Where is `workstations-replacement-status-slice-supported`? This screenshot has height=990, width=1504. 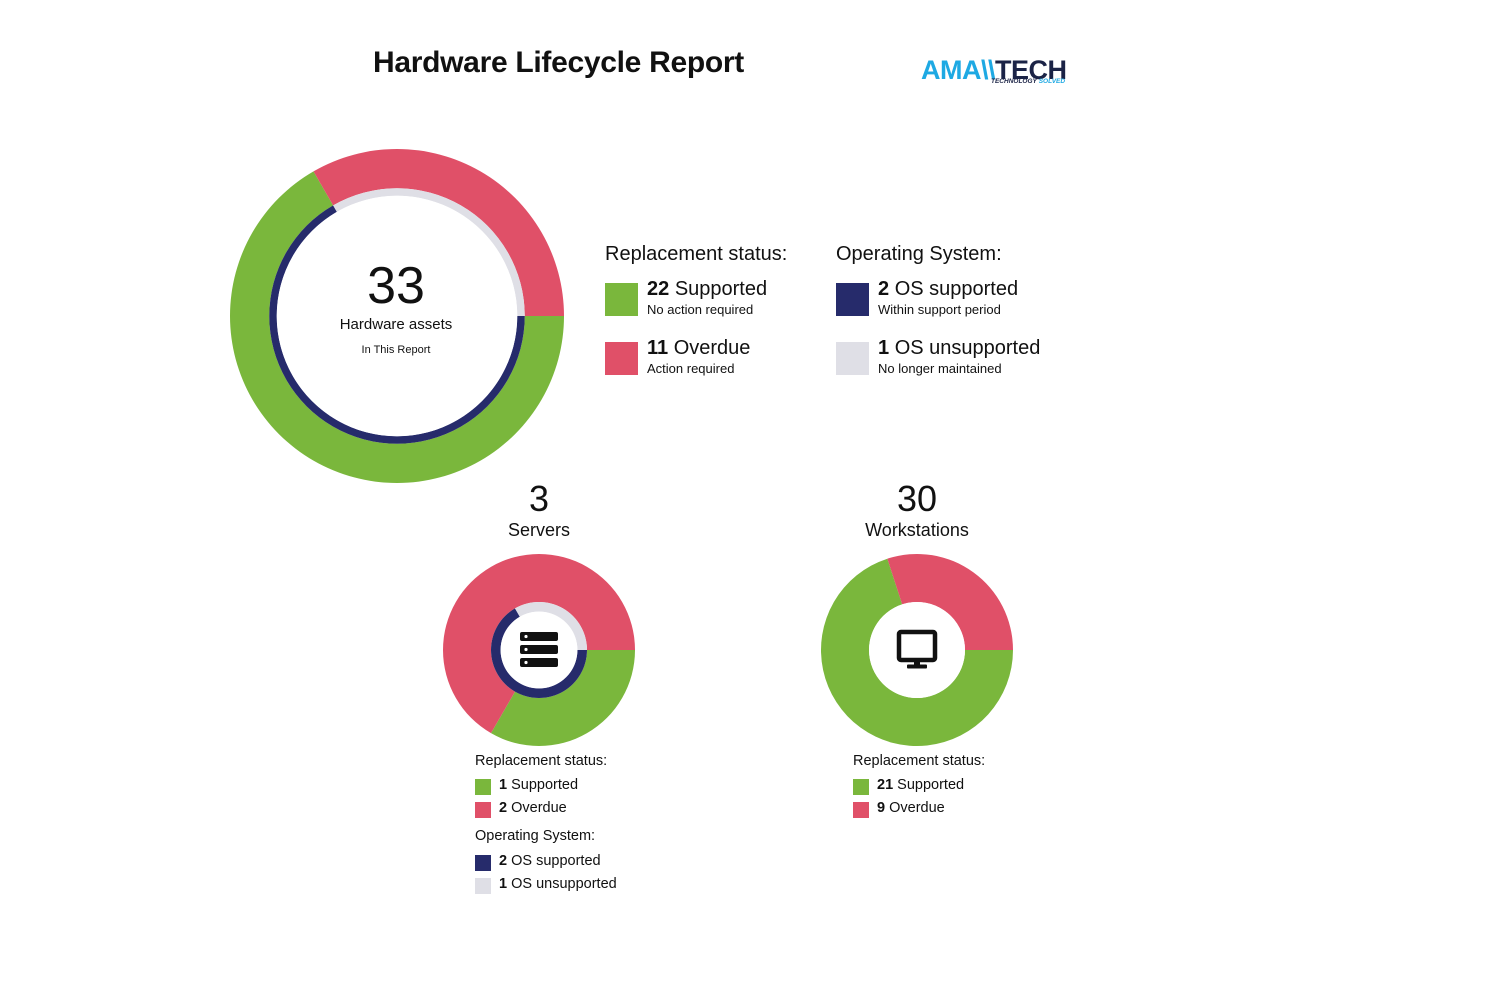 workstations-replacement-status-slice-supported is located at coordinates (917, 652).